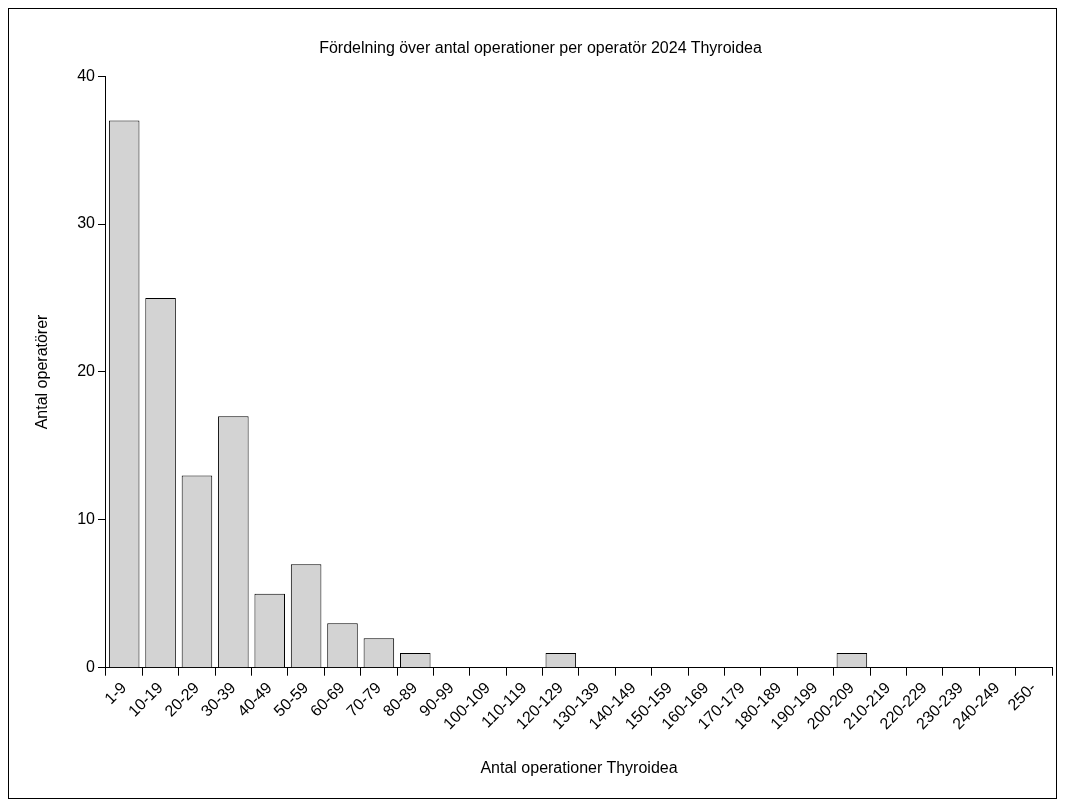 The width and height of the screenshot is (1065, 807). Describe the element at coordinates (579, 767) in the screenshot. I see `x-axis-title: Antal operationer Thyroidea` at that location.